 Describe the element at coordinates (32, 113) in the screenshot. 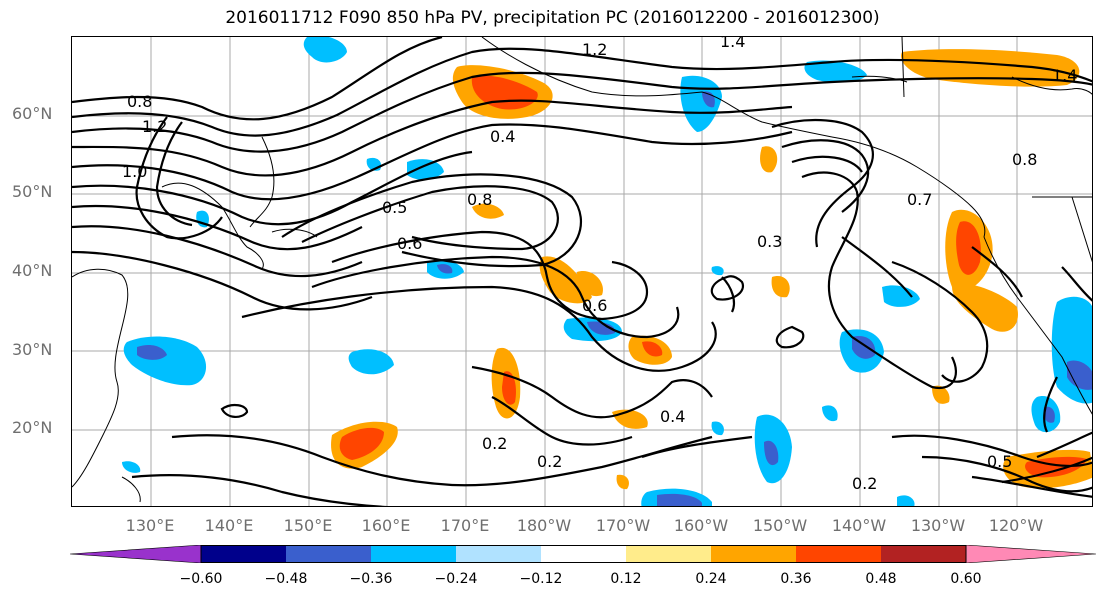

I see `lat-label-60n: 60°N` at that location.